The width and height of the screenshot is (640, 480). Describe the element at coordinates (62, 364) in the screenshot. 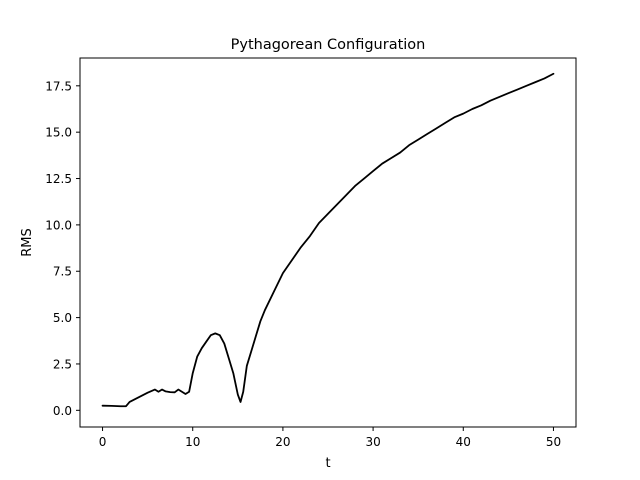

I see `y-tick-label: 2.5` at that location.